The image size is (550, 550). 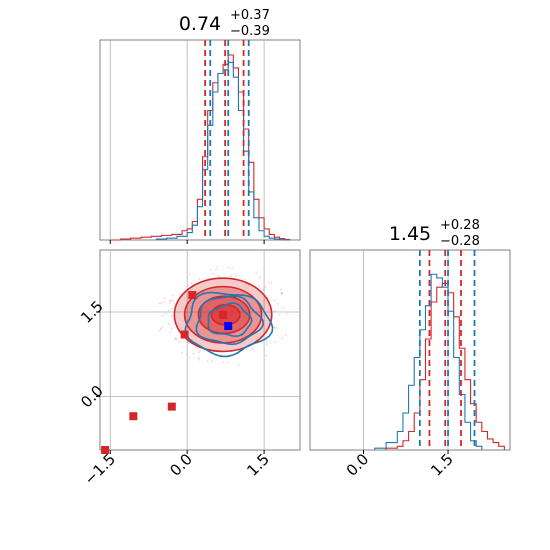 I want to click on panel-hist-1-series, so click(x=200, y=147).